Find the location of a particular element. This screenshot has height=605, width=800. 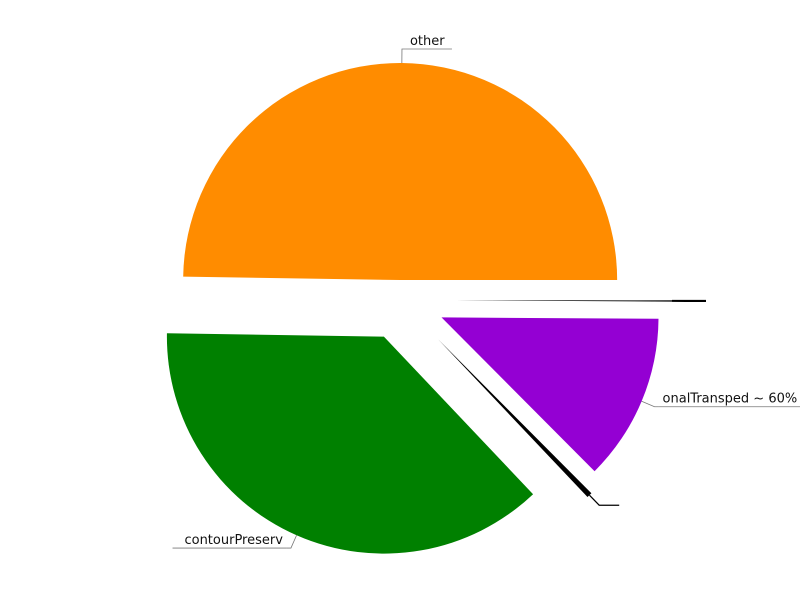

slice-label-contourpreserv-1: contourPreserv is located at coordinates (233, 540).